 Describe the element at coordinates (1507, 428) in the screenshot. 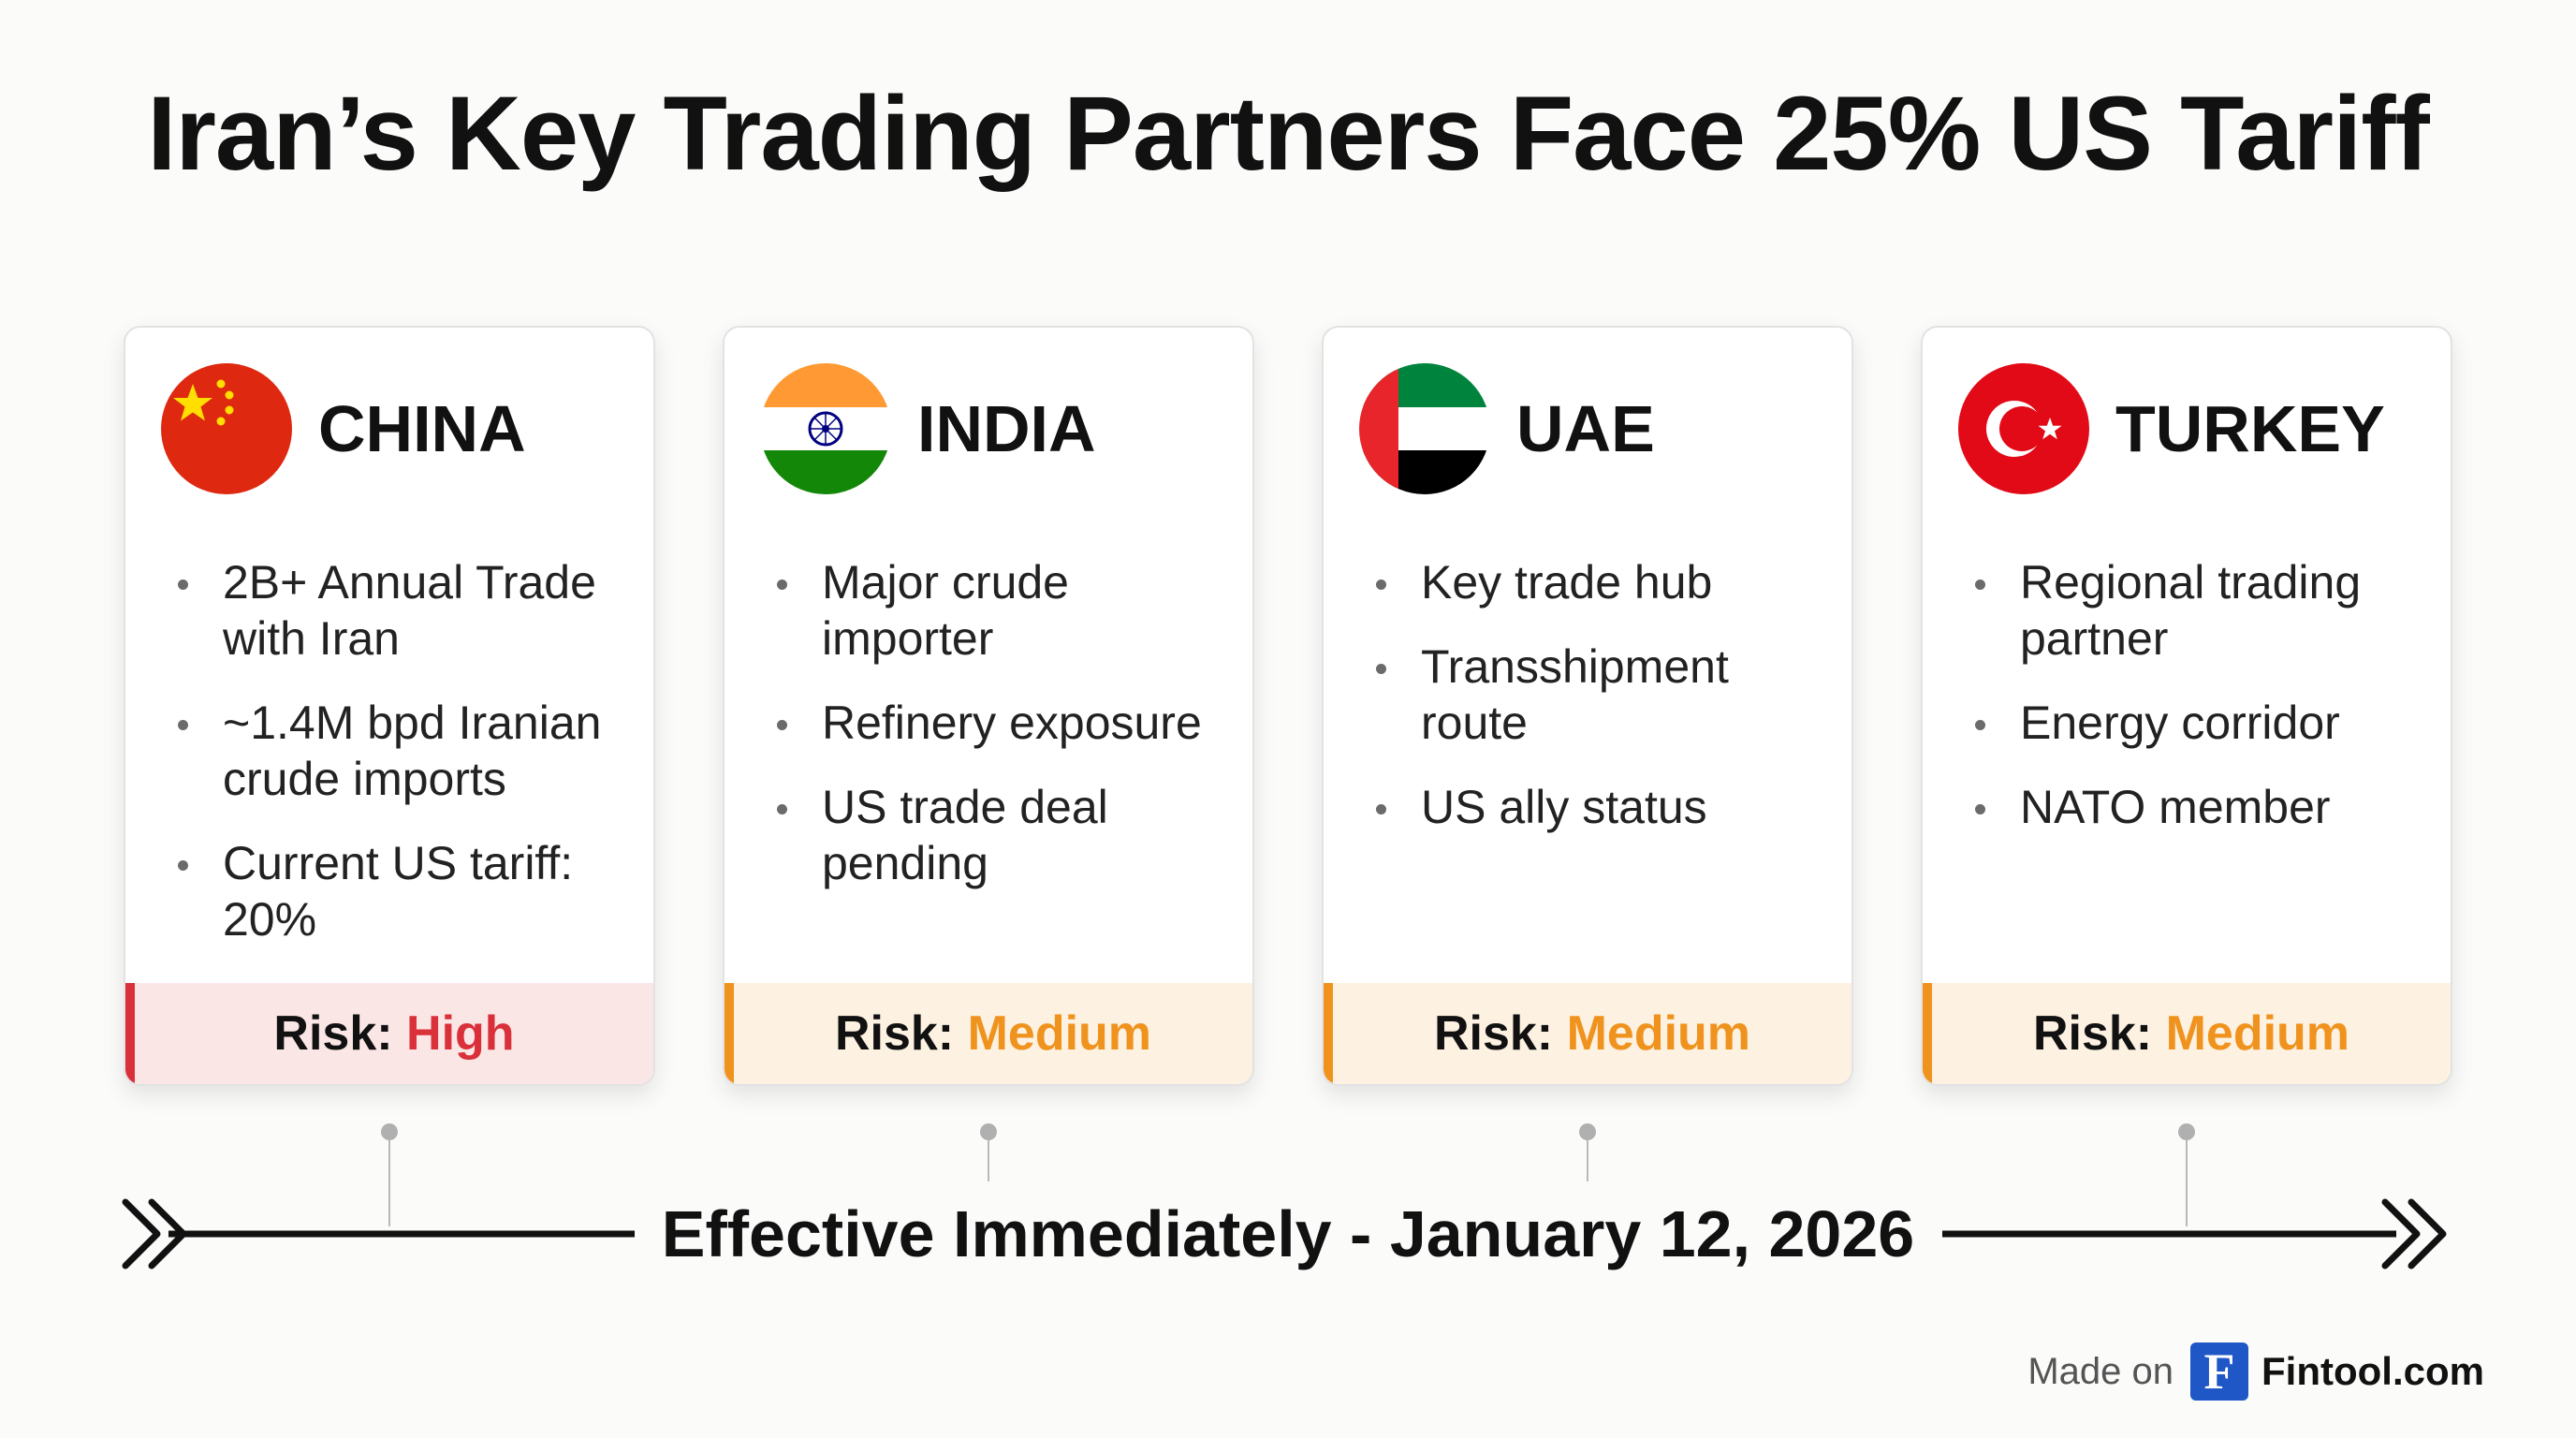

I see `card-header: UAE` at that location.